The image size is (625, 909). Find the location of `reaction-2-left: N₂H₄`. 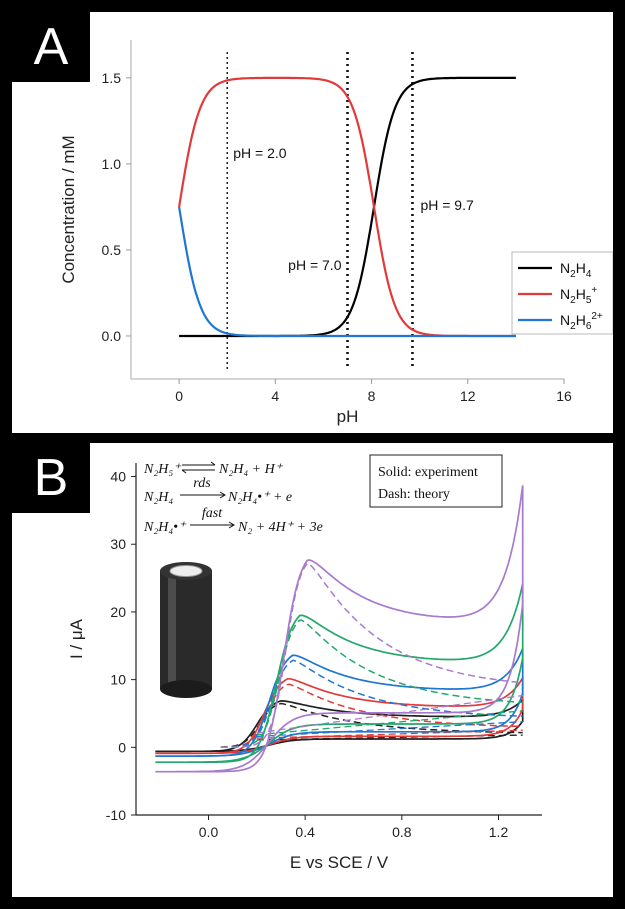

reaction-2-left: N₂H₄ is located at coordinates (158, 497).